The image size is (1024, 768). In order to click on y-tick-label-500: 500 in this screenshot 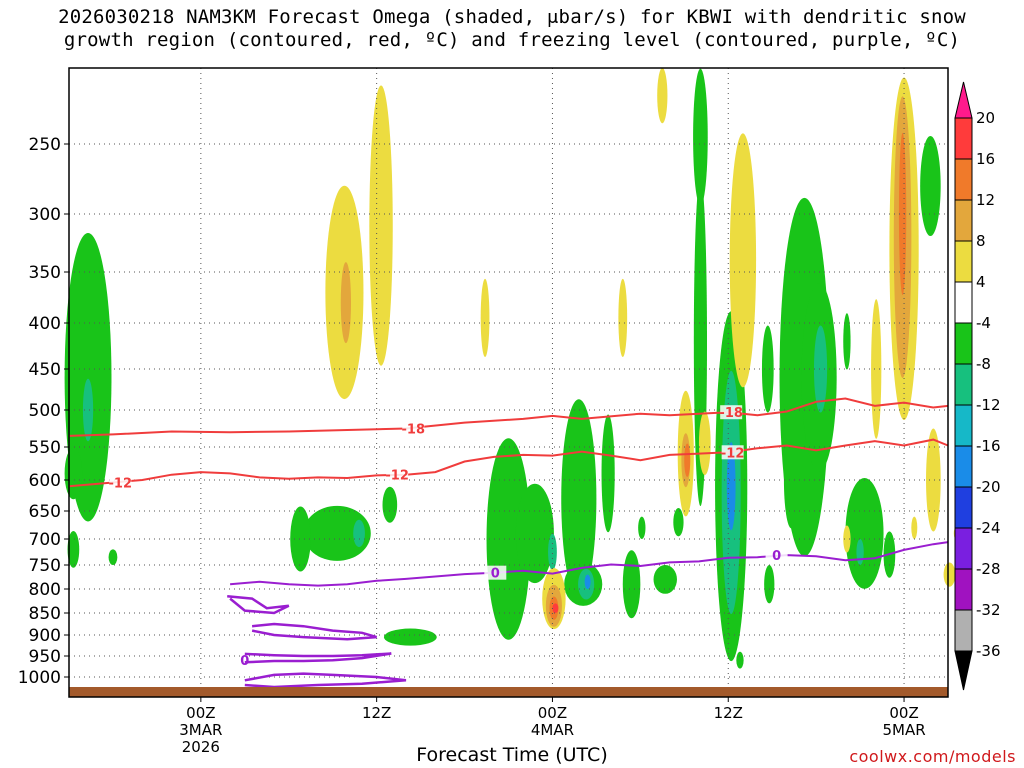, I will do `click(45, 411)`.